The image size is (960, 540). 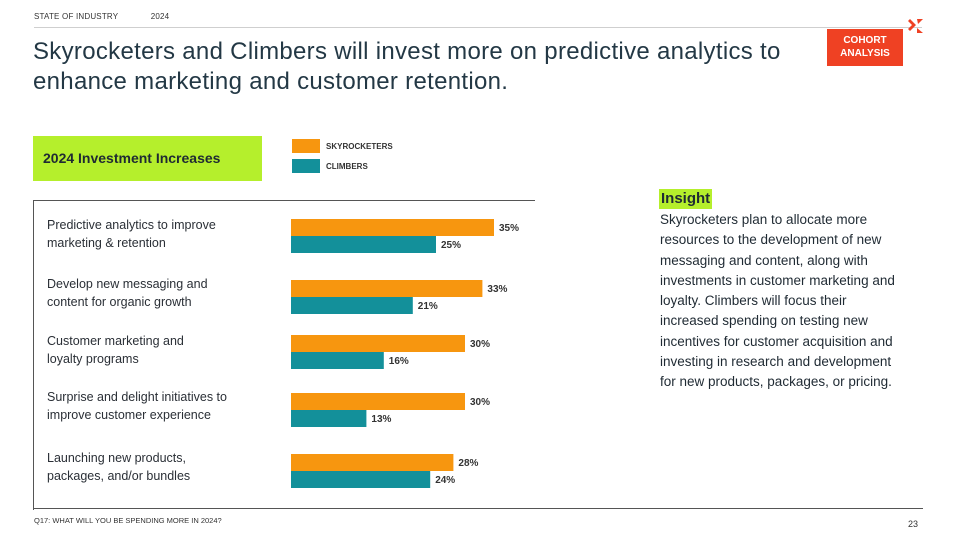 I want to click on legend-item-skyrocketers: SKYROCKETERS, so click(x=342, y=146).